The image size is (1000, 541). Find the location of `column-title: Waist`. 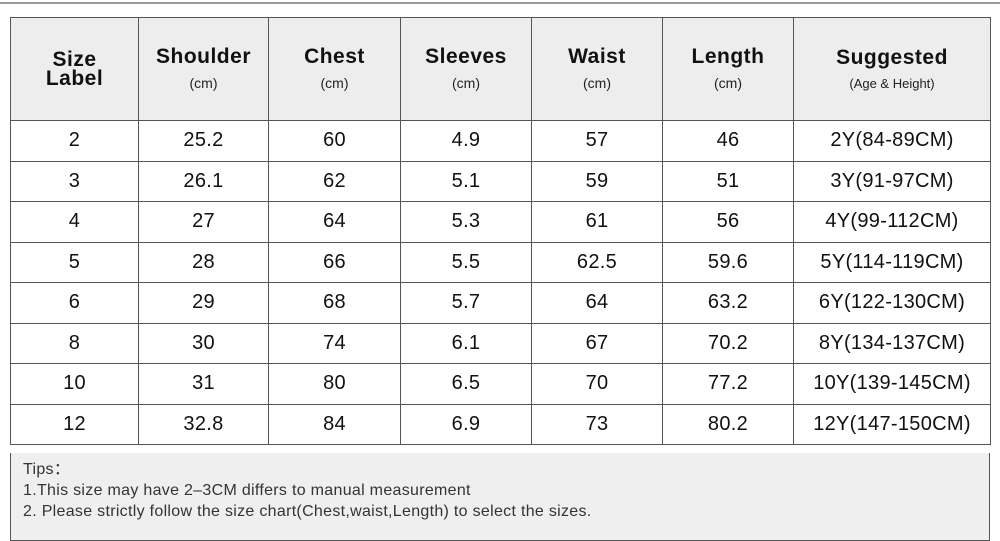

column-title: Waist is located at coordinates (597, 56).